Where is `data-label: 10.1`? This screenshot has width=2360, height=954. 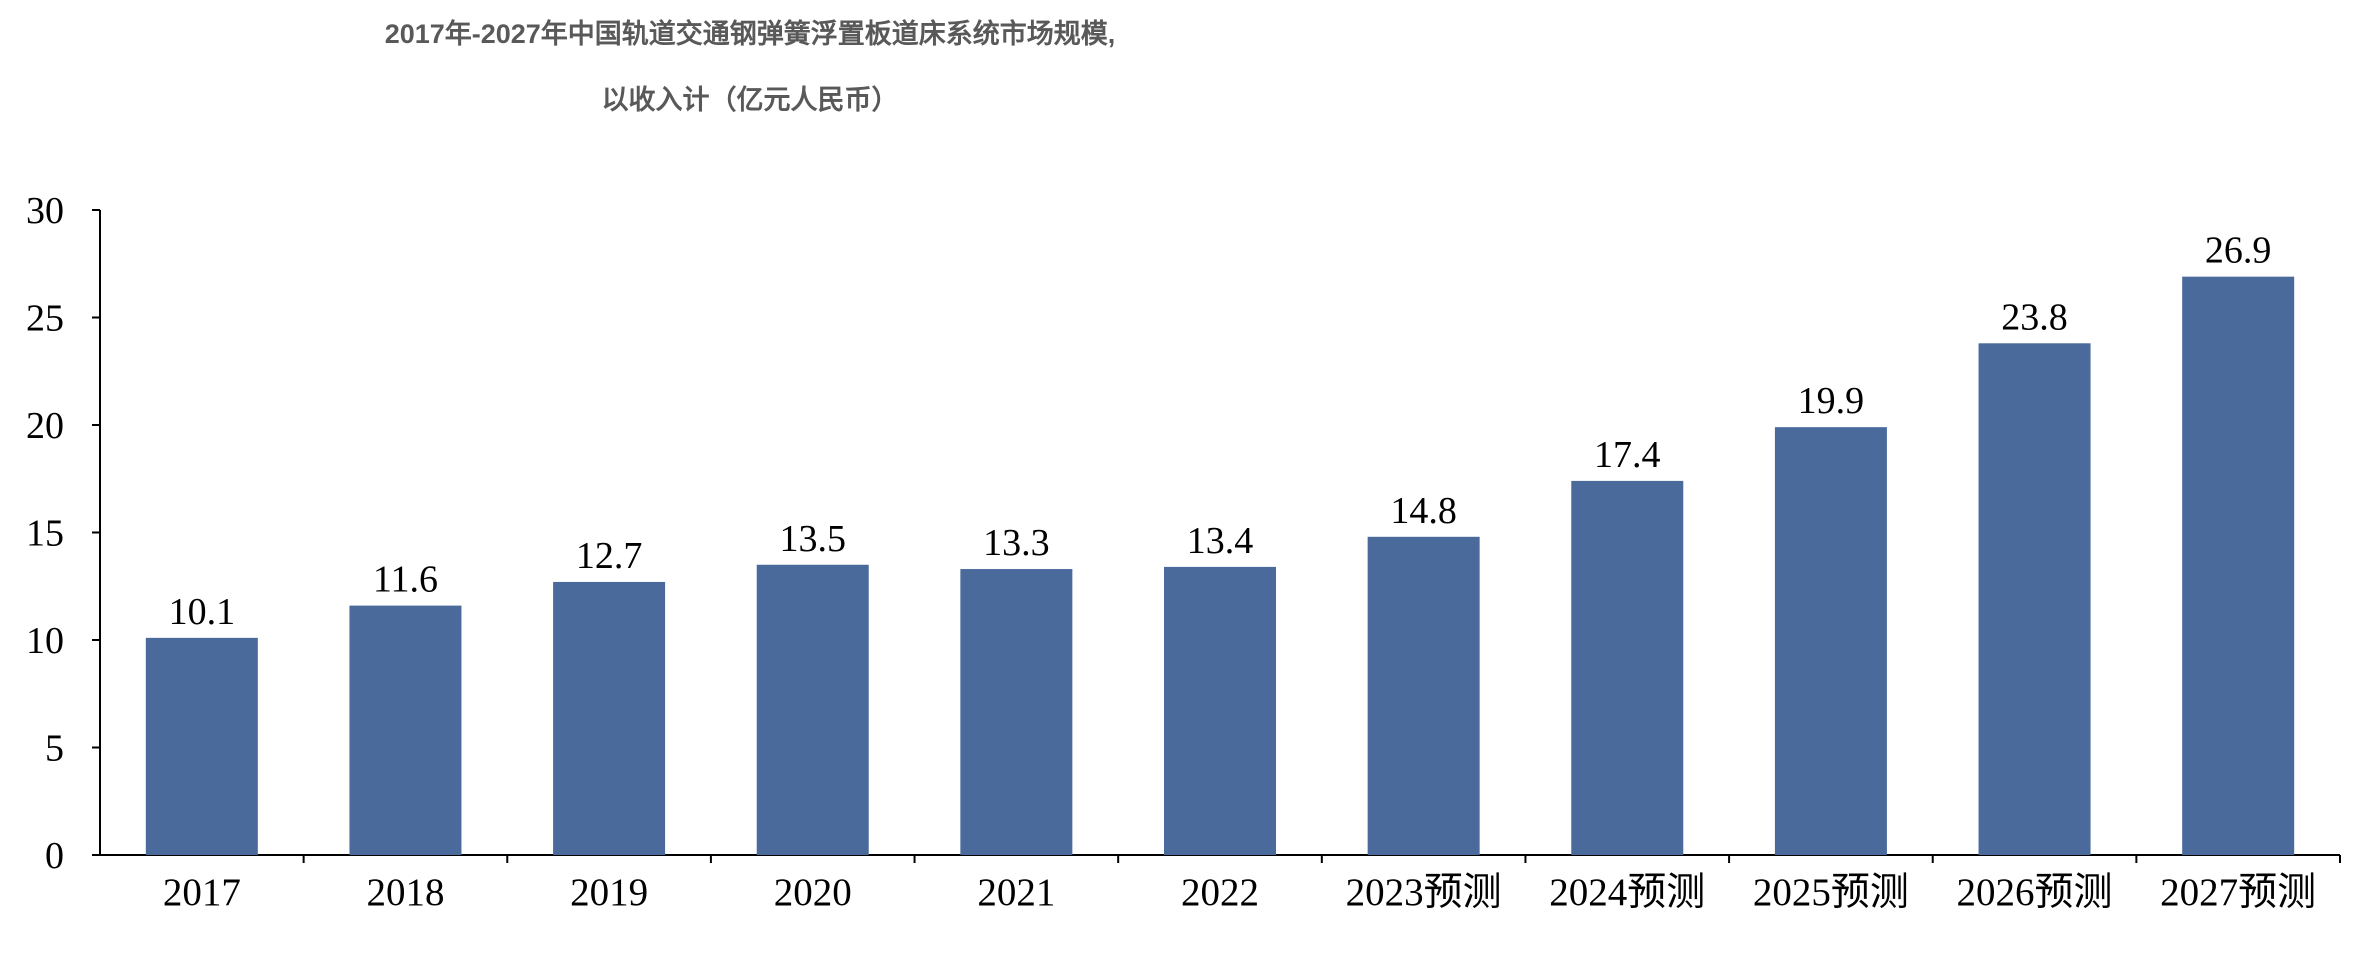
data-label: 10.1 is located at coordinates (202, 612).